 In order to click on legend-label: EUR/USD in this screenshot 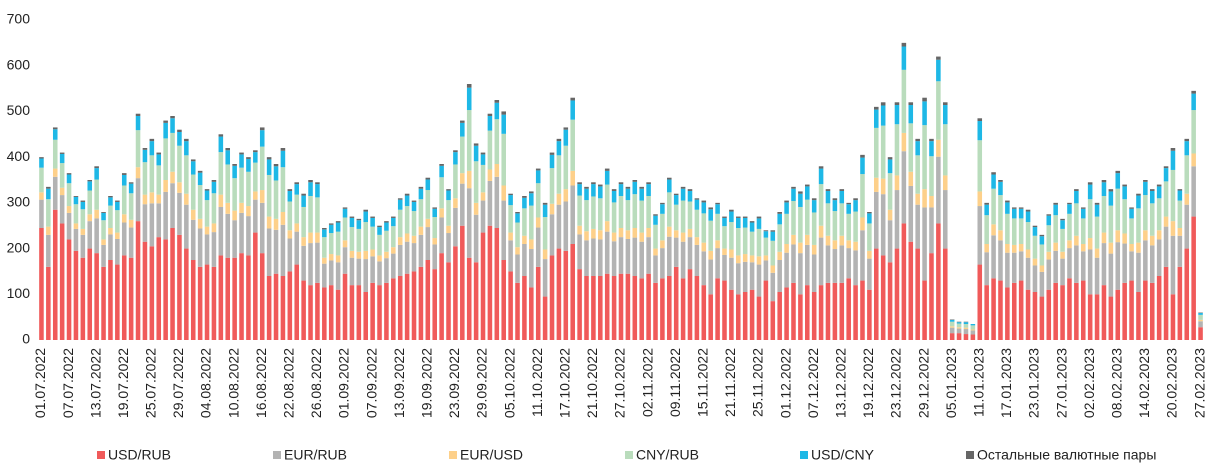, I will do `click(491, 455)`.